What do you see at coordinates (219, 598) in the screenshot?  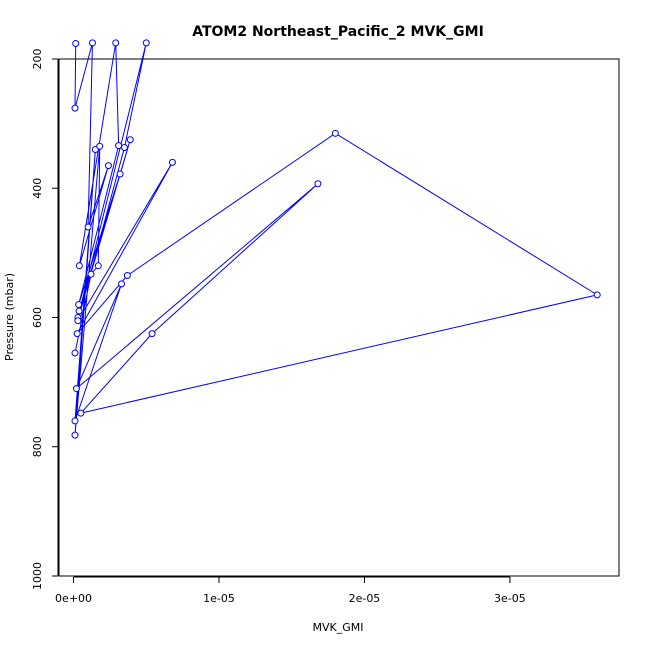 I see `x-tick-label: 1e-05` at bounding box center [219, 598].